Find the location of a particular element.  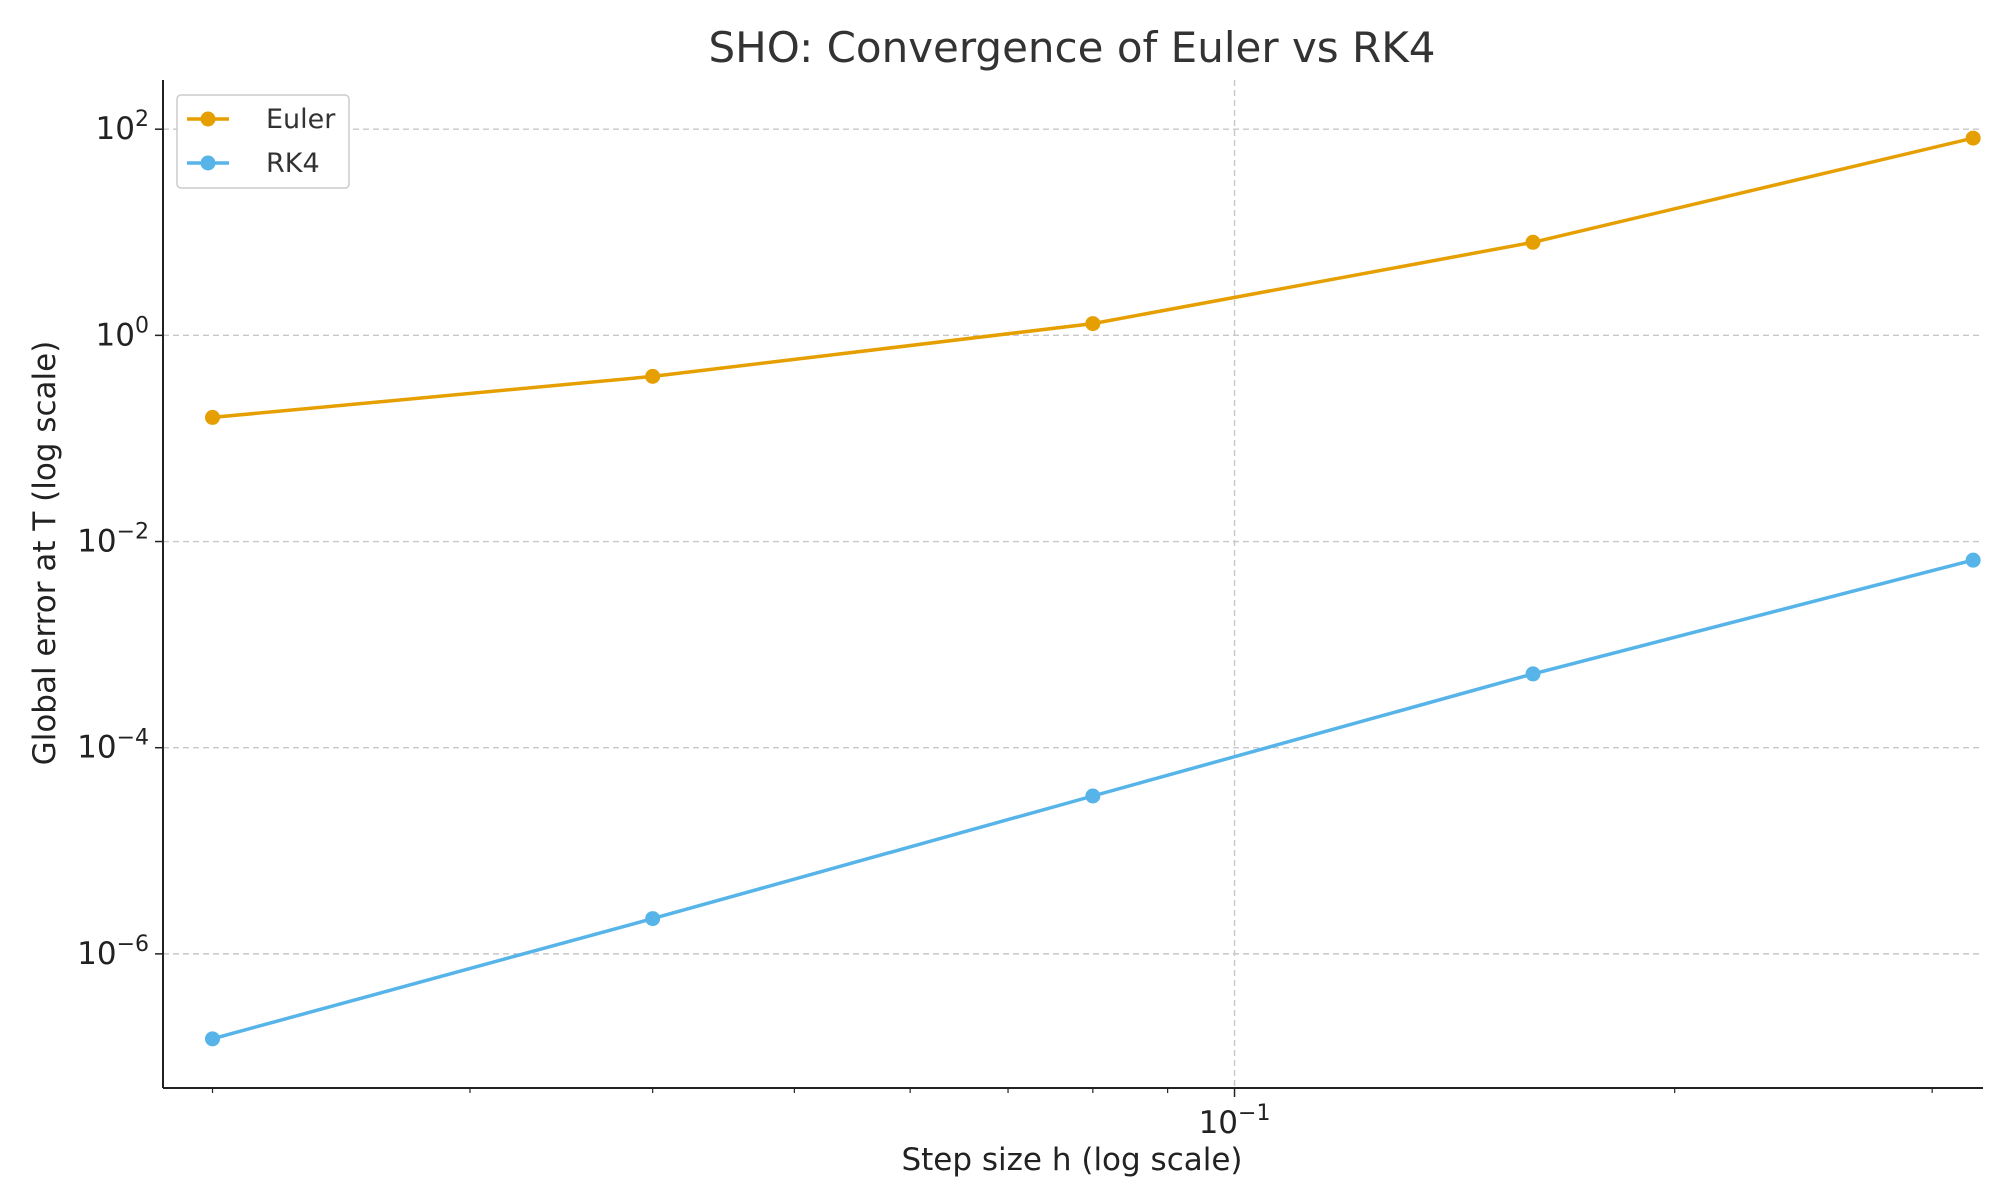

y-tick-label: 10² is located at coordinates (122, 127).